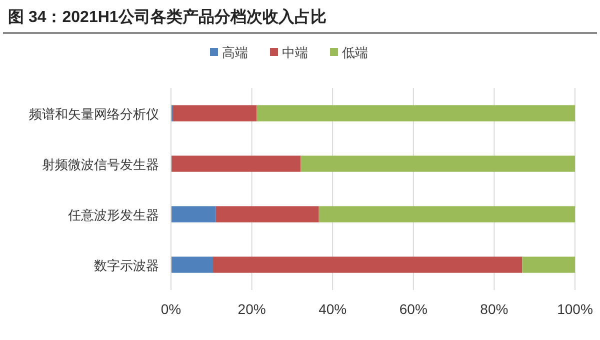  What do you see at coordinates (235, 52) in the screenshot?
I see `legend-label: 高端` at bounding box center [235, 52].